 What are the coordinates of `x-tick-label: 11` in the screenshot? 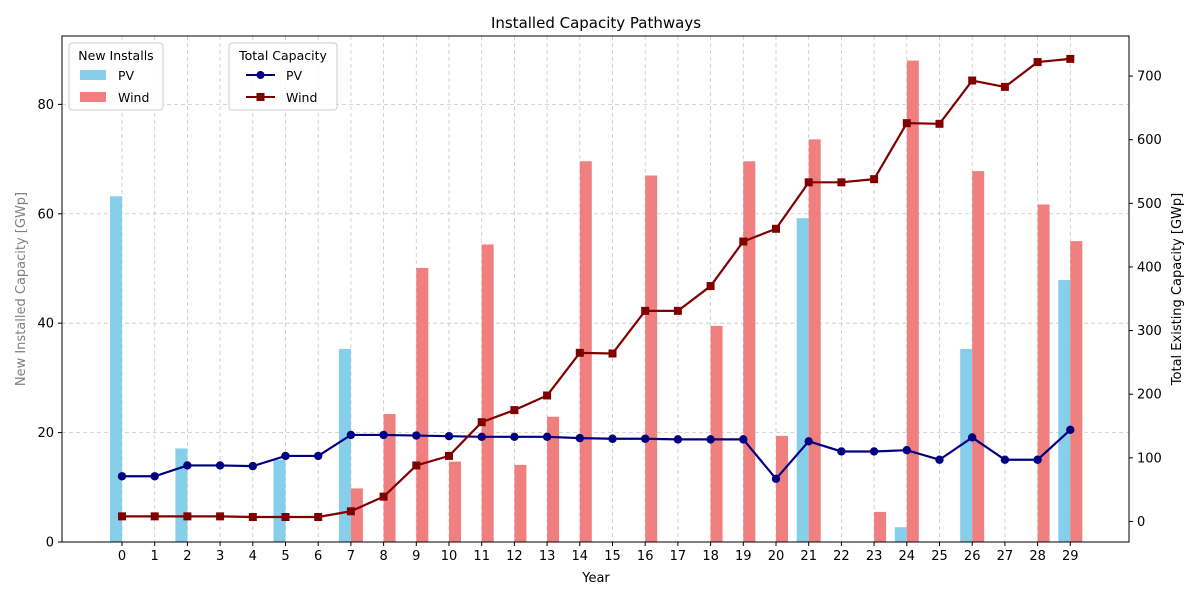 It's located at (481, 556).